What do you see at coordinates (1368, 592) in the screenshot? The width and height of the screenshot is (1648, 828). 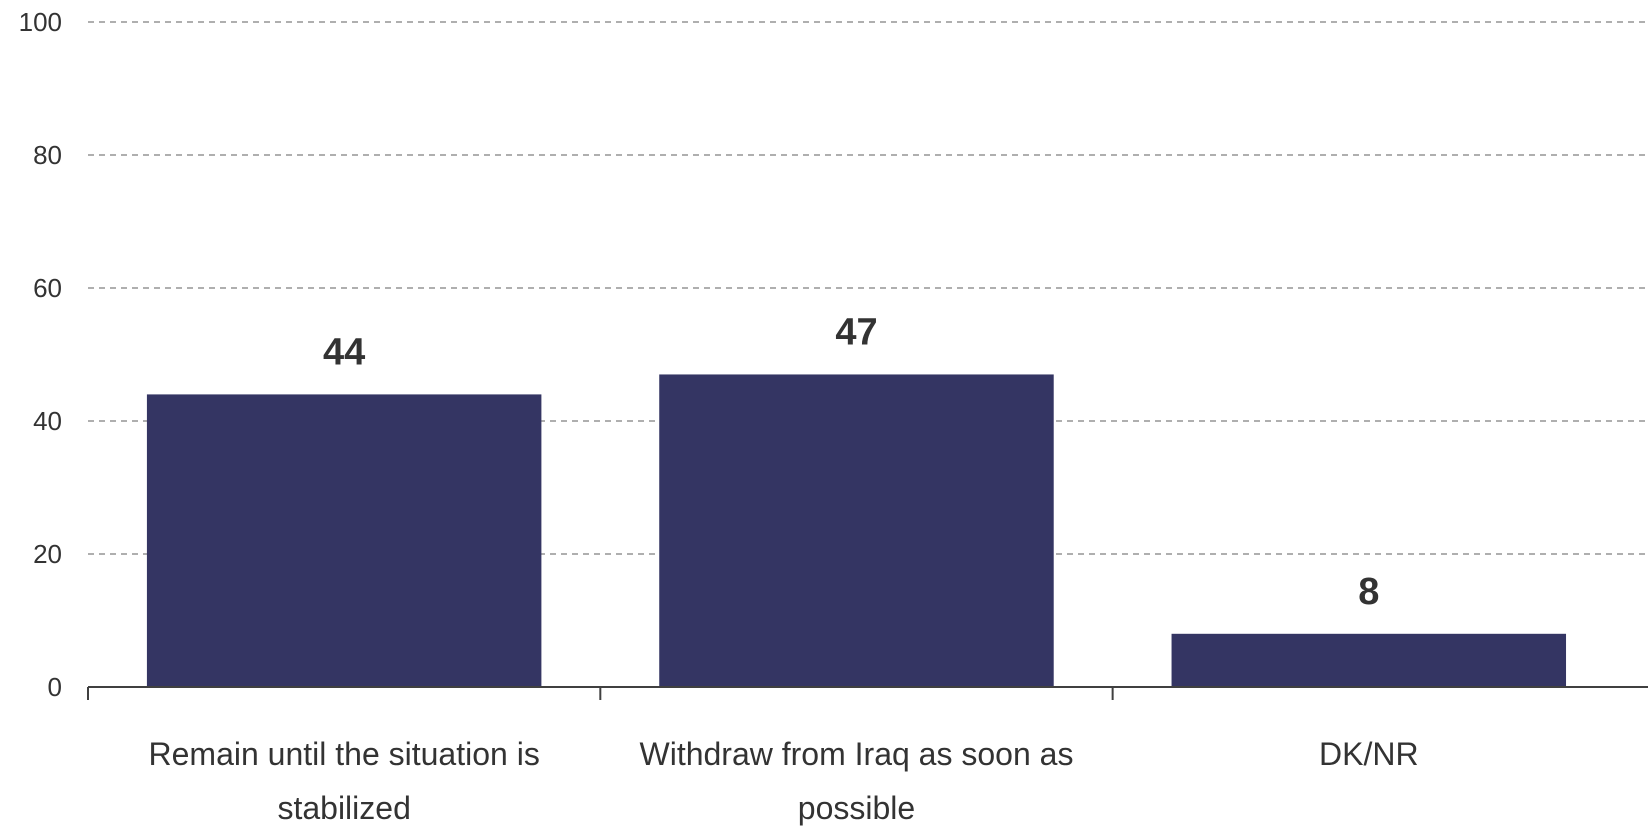 I see `data-label: 8` at bounding box center [1368, 592].